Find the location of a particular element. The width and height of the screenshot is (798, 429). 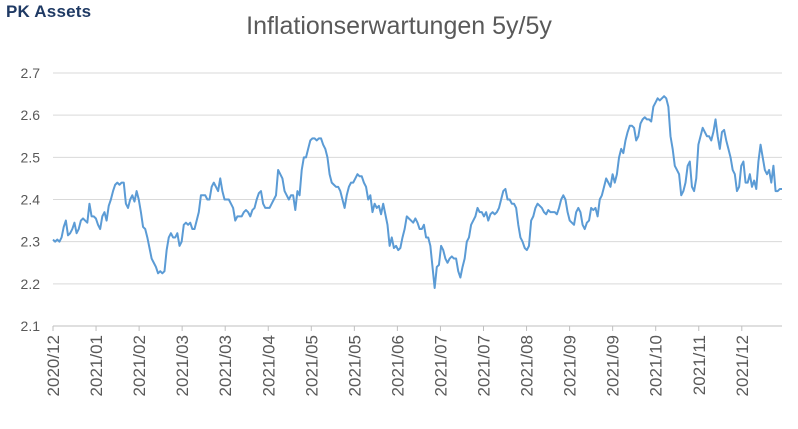

x-tick-label: 2020/12 is located at coordinates (53, 365).